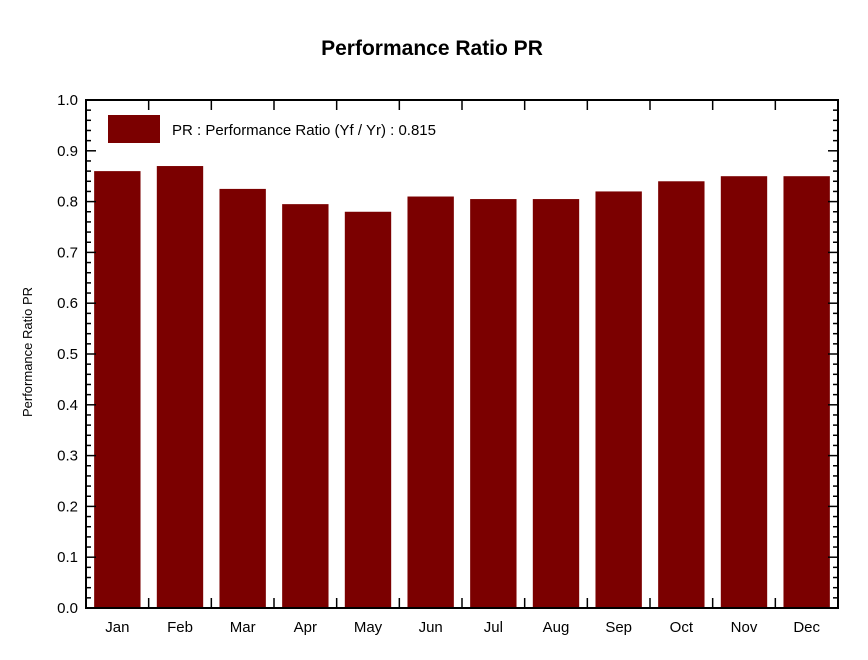 This screenshot has height=660, width=868. I want to click on x-tick-label: Feb, so click(180, 627).